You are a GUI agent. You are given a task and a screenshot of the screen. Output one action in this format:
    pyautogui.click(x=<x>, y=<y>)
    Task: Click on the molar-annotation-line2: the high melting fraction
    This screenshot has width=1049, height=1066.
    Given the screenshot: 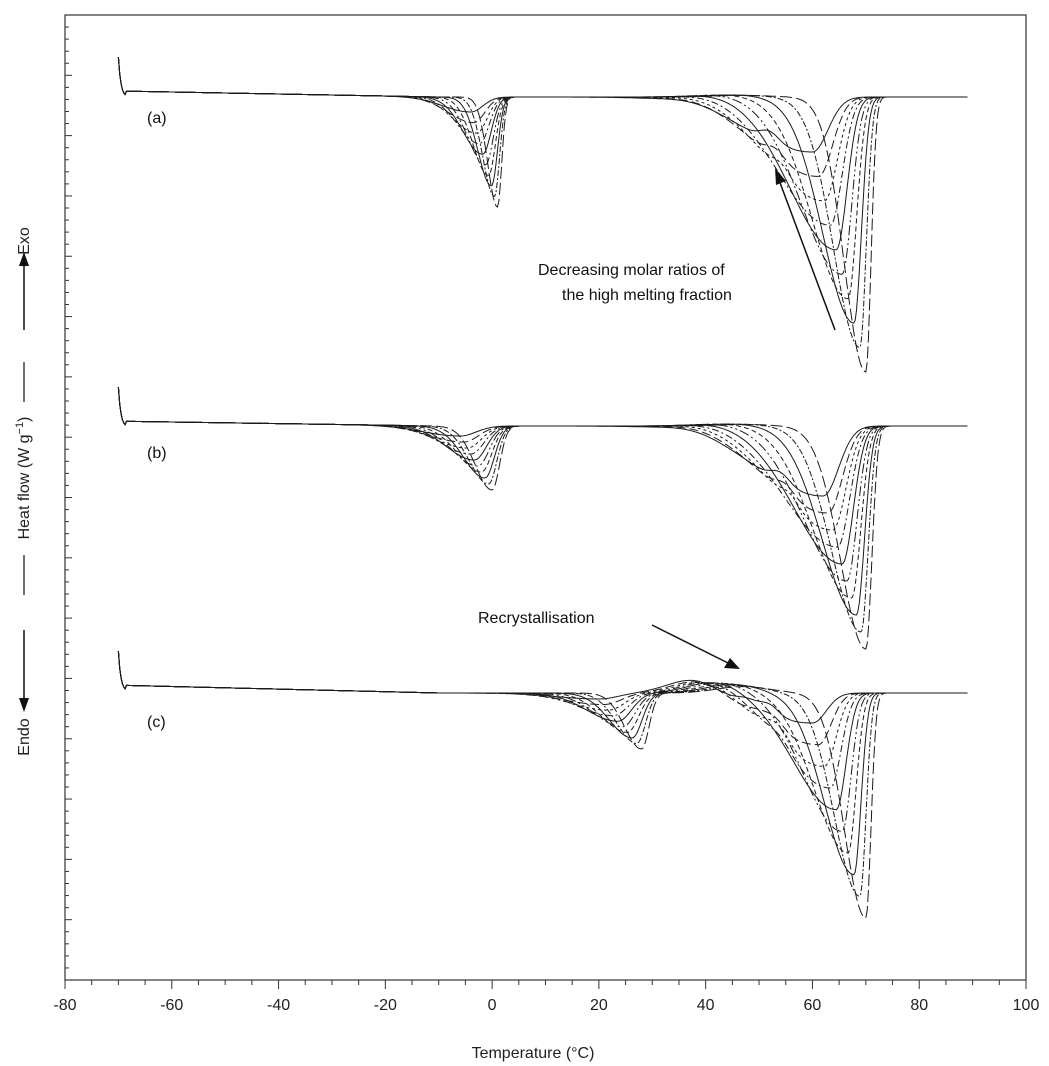 What is the action you would take?
    pyautogui.click(x=647, y=295)
    